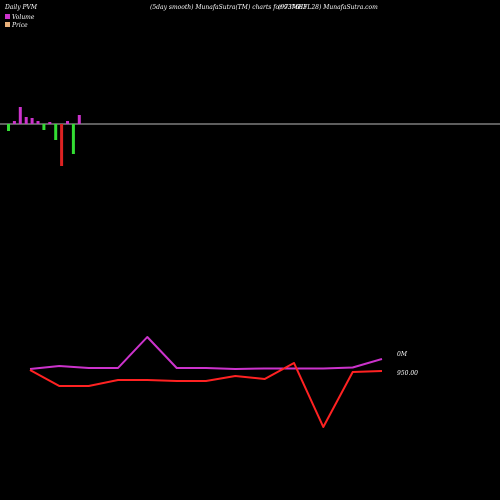  What do you see at coordinates (7, 24) in the screenshot?
I see `legend-price-swatch` at bounding box center [7, 24].